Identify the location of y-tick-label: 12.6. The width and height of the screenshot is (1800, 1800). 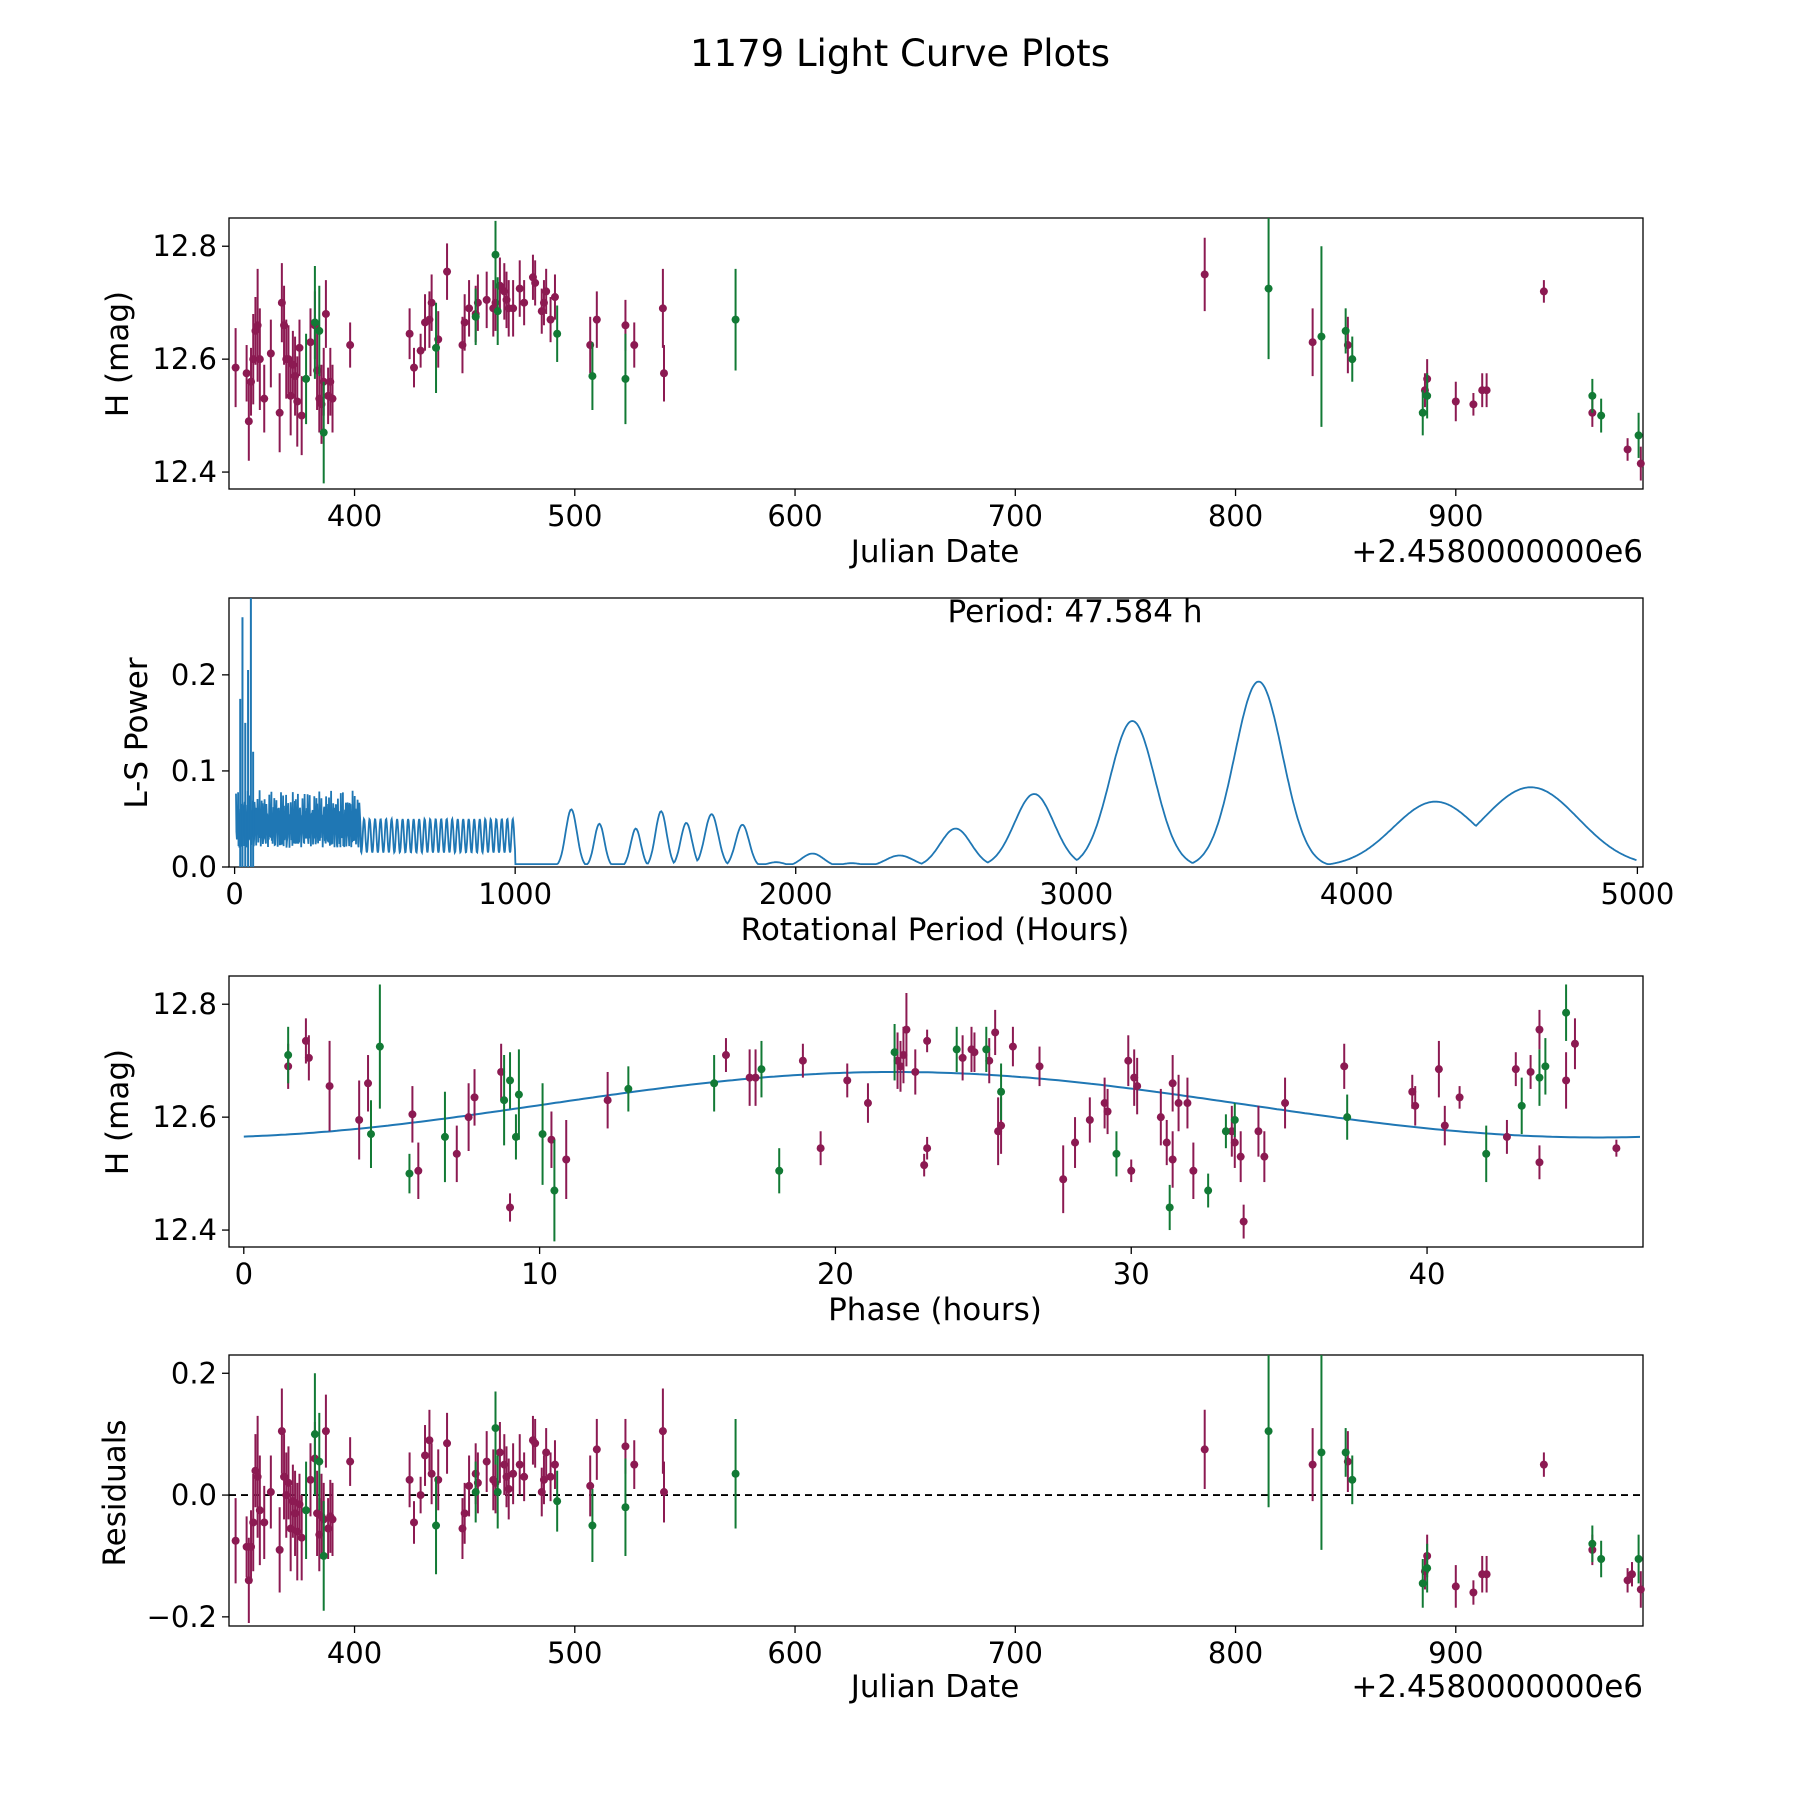
(184, 1117).